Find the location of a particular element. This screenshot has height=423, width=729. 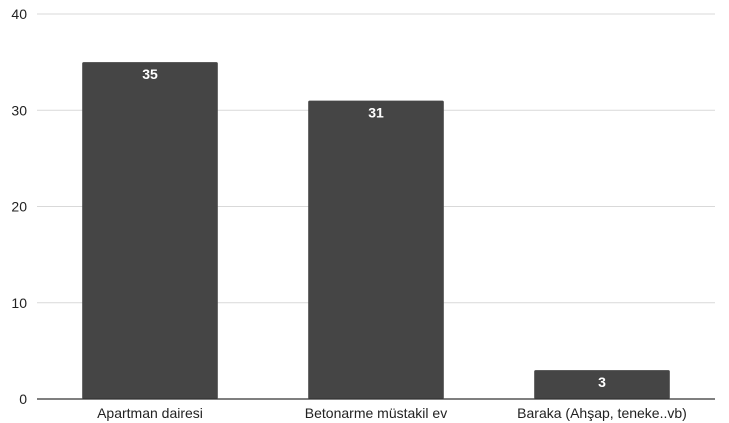

x-category-label: Baraka (Ahşap, teneke..vb) is located at coordinates (602, 413).